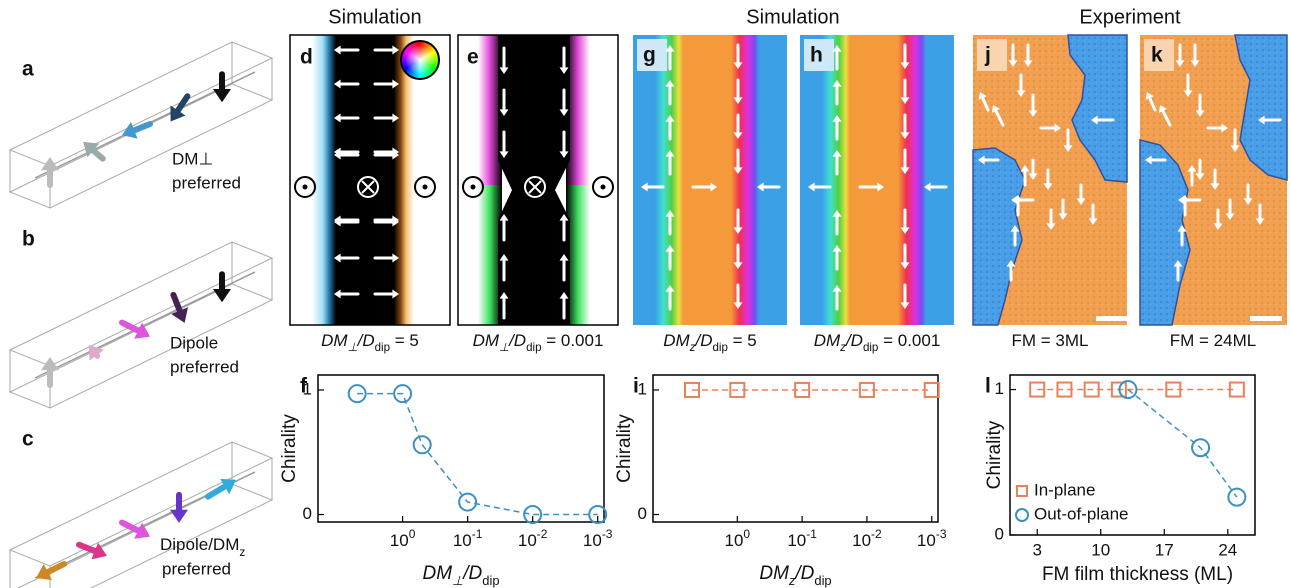 The width and height of the screenshot is (1291, 588). What do you see at coordinates (28, 439) in the screenshot?
I see `panel-letter: c` at bounding box center [28, 439].